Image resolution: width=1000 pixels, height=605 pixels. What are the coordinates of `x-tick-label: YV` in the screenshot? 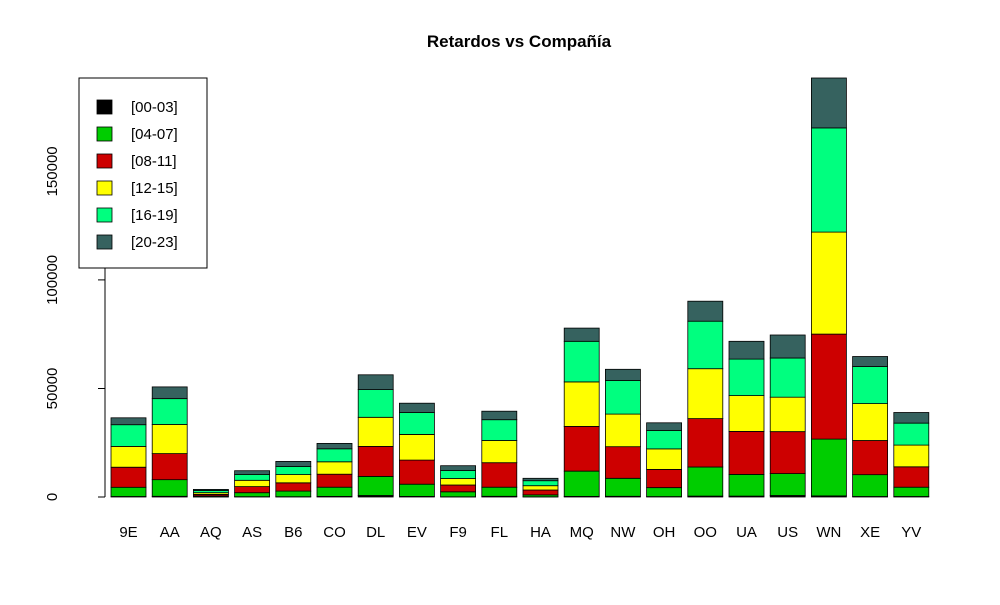 It's located at (911, 532).